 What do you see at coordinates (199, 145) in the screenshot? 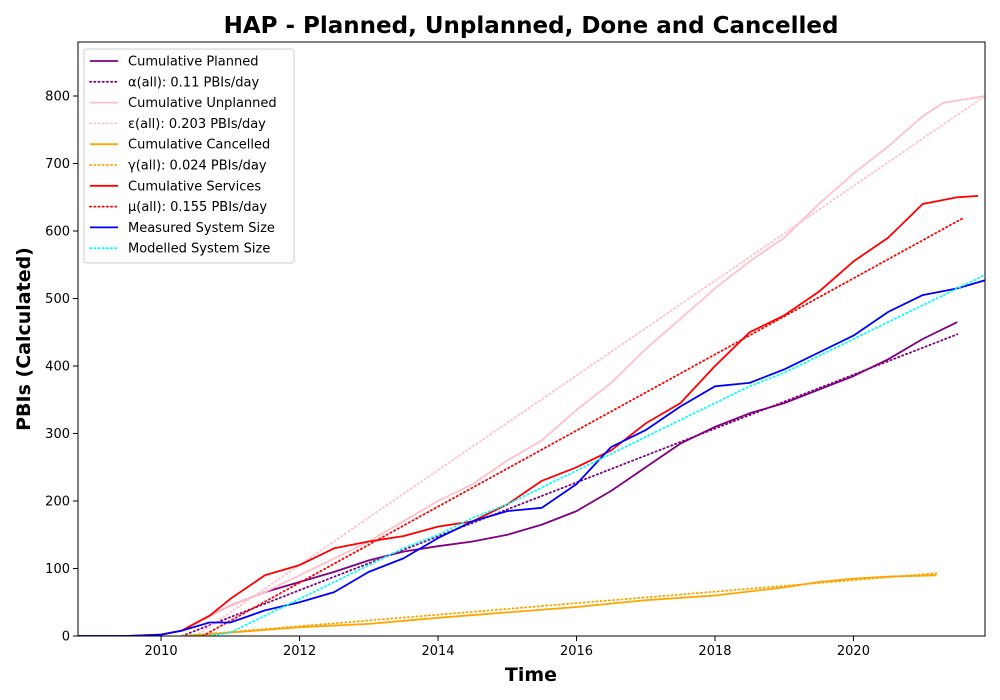
I see `legend-label-5: Cumulative Cancelled` at bounding box center [199, 145].